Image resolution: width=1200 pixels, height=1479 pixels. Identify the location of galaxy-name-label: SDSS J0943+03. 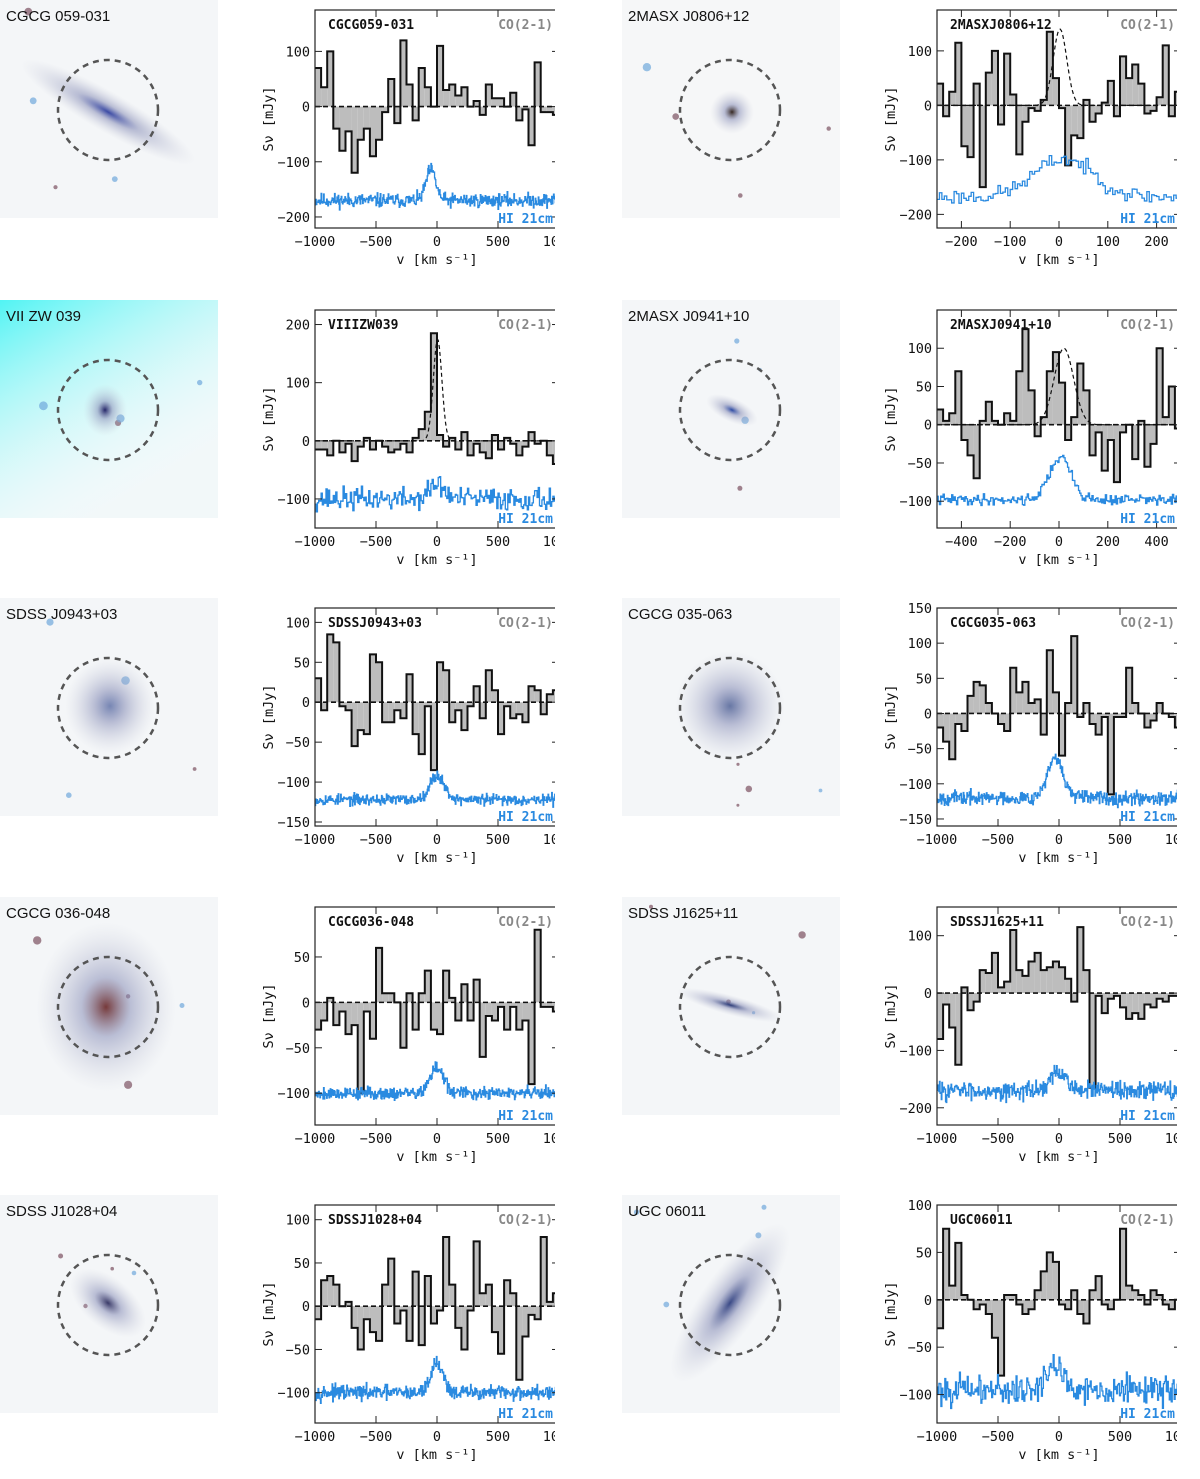
(62, 614).